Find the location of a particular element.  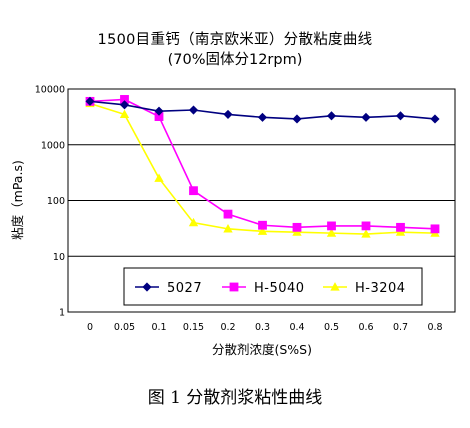

x-tick-label: 0.5 is located at coordinates (331, 327).